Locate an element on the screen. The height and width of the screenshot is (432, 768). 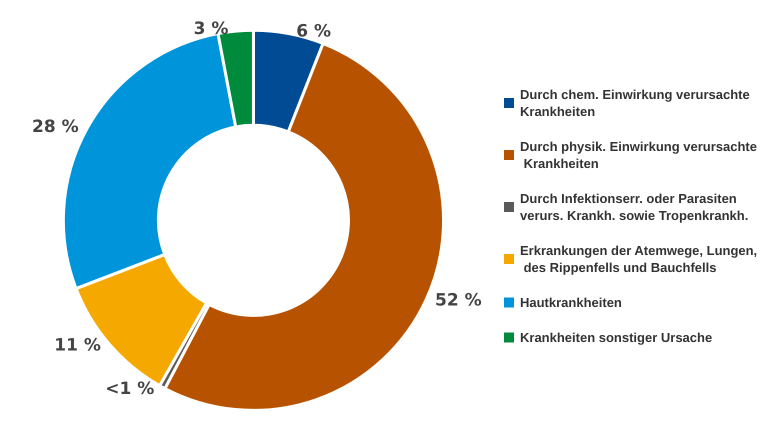
legend-label: Hautkrankheiten is located at coordinates (571, 302).